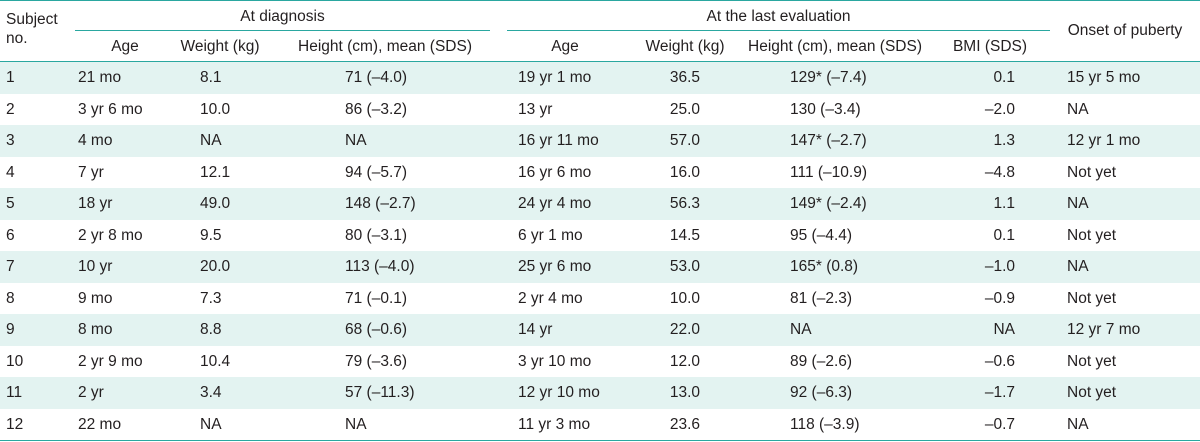 This screenshot has height=442, width=1200. What do you see at coordinates (999, 266) in the screenshot?
I see `cell-last-bmi: –1.0` at bounding box center [999, 266].